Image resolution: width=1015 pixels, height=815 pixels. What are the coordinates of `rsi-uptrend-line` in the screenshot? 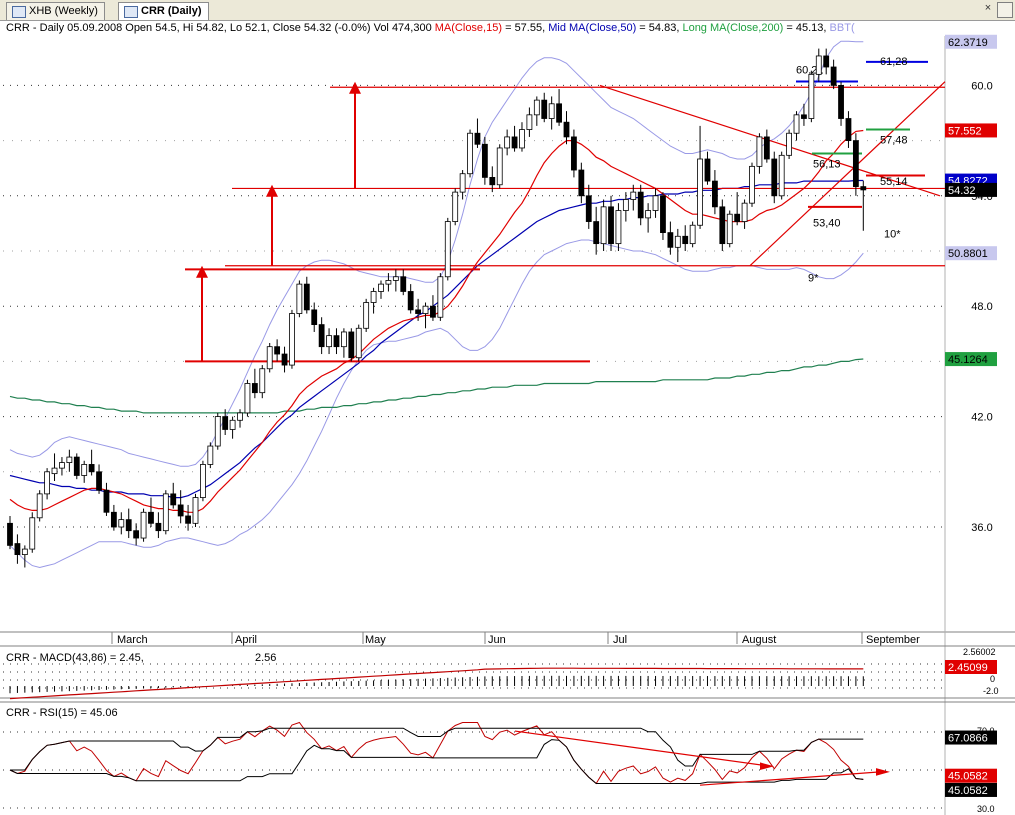 It's located at (790, 778).